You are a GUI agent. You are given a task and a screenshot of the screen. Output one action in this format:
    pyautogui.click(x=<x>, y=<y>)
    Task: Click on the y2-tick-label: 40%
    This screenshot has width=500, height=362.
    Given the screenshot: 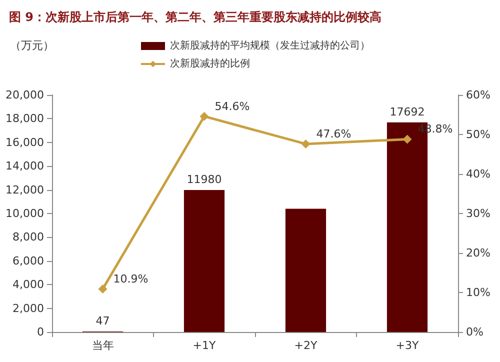 What is the action you would take?
    pyautogui.click(x=478, y=174)
    